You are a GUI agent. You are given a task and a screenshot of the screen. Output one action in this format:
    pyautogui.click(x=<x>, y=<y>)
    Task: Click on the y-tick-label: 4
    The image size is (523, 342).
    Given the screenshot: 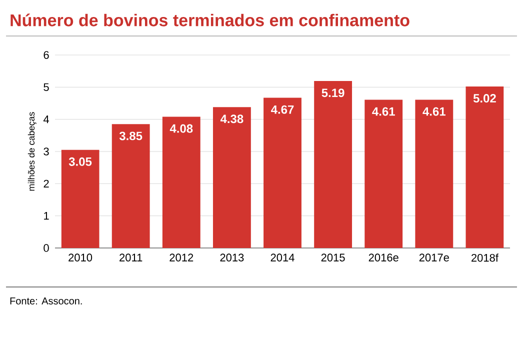 What is the action you would take?
    pyautogui.click(x=46, y=120)
    